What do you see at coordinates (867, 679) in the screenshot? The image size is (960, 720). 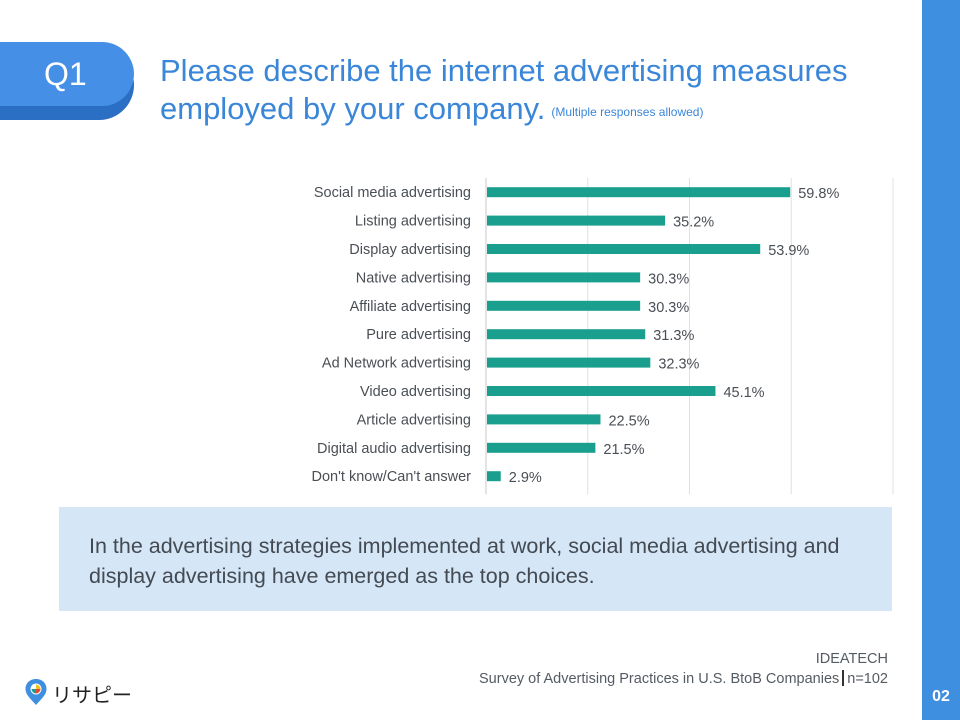 I see `source-sample: n=102` at bounding box center [867, 679].